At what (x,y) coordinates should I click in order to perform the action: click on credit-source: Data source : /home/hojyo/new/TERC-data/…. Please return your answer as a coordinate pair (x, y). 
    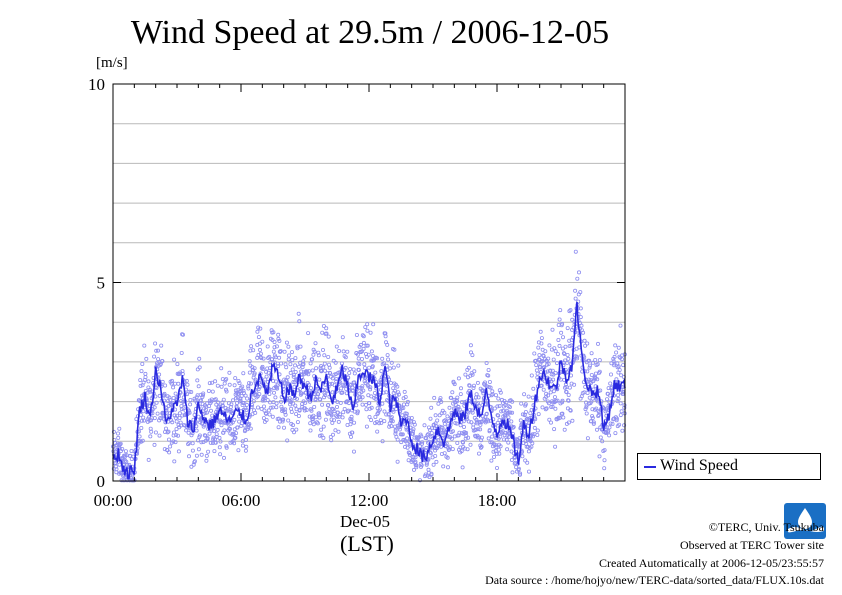
    Looking at the image, I should click on (654, 580).